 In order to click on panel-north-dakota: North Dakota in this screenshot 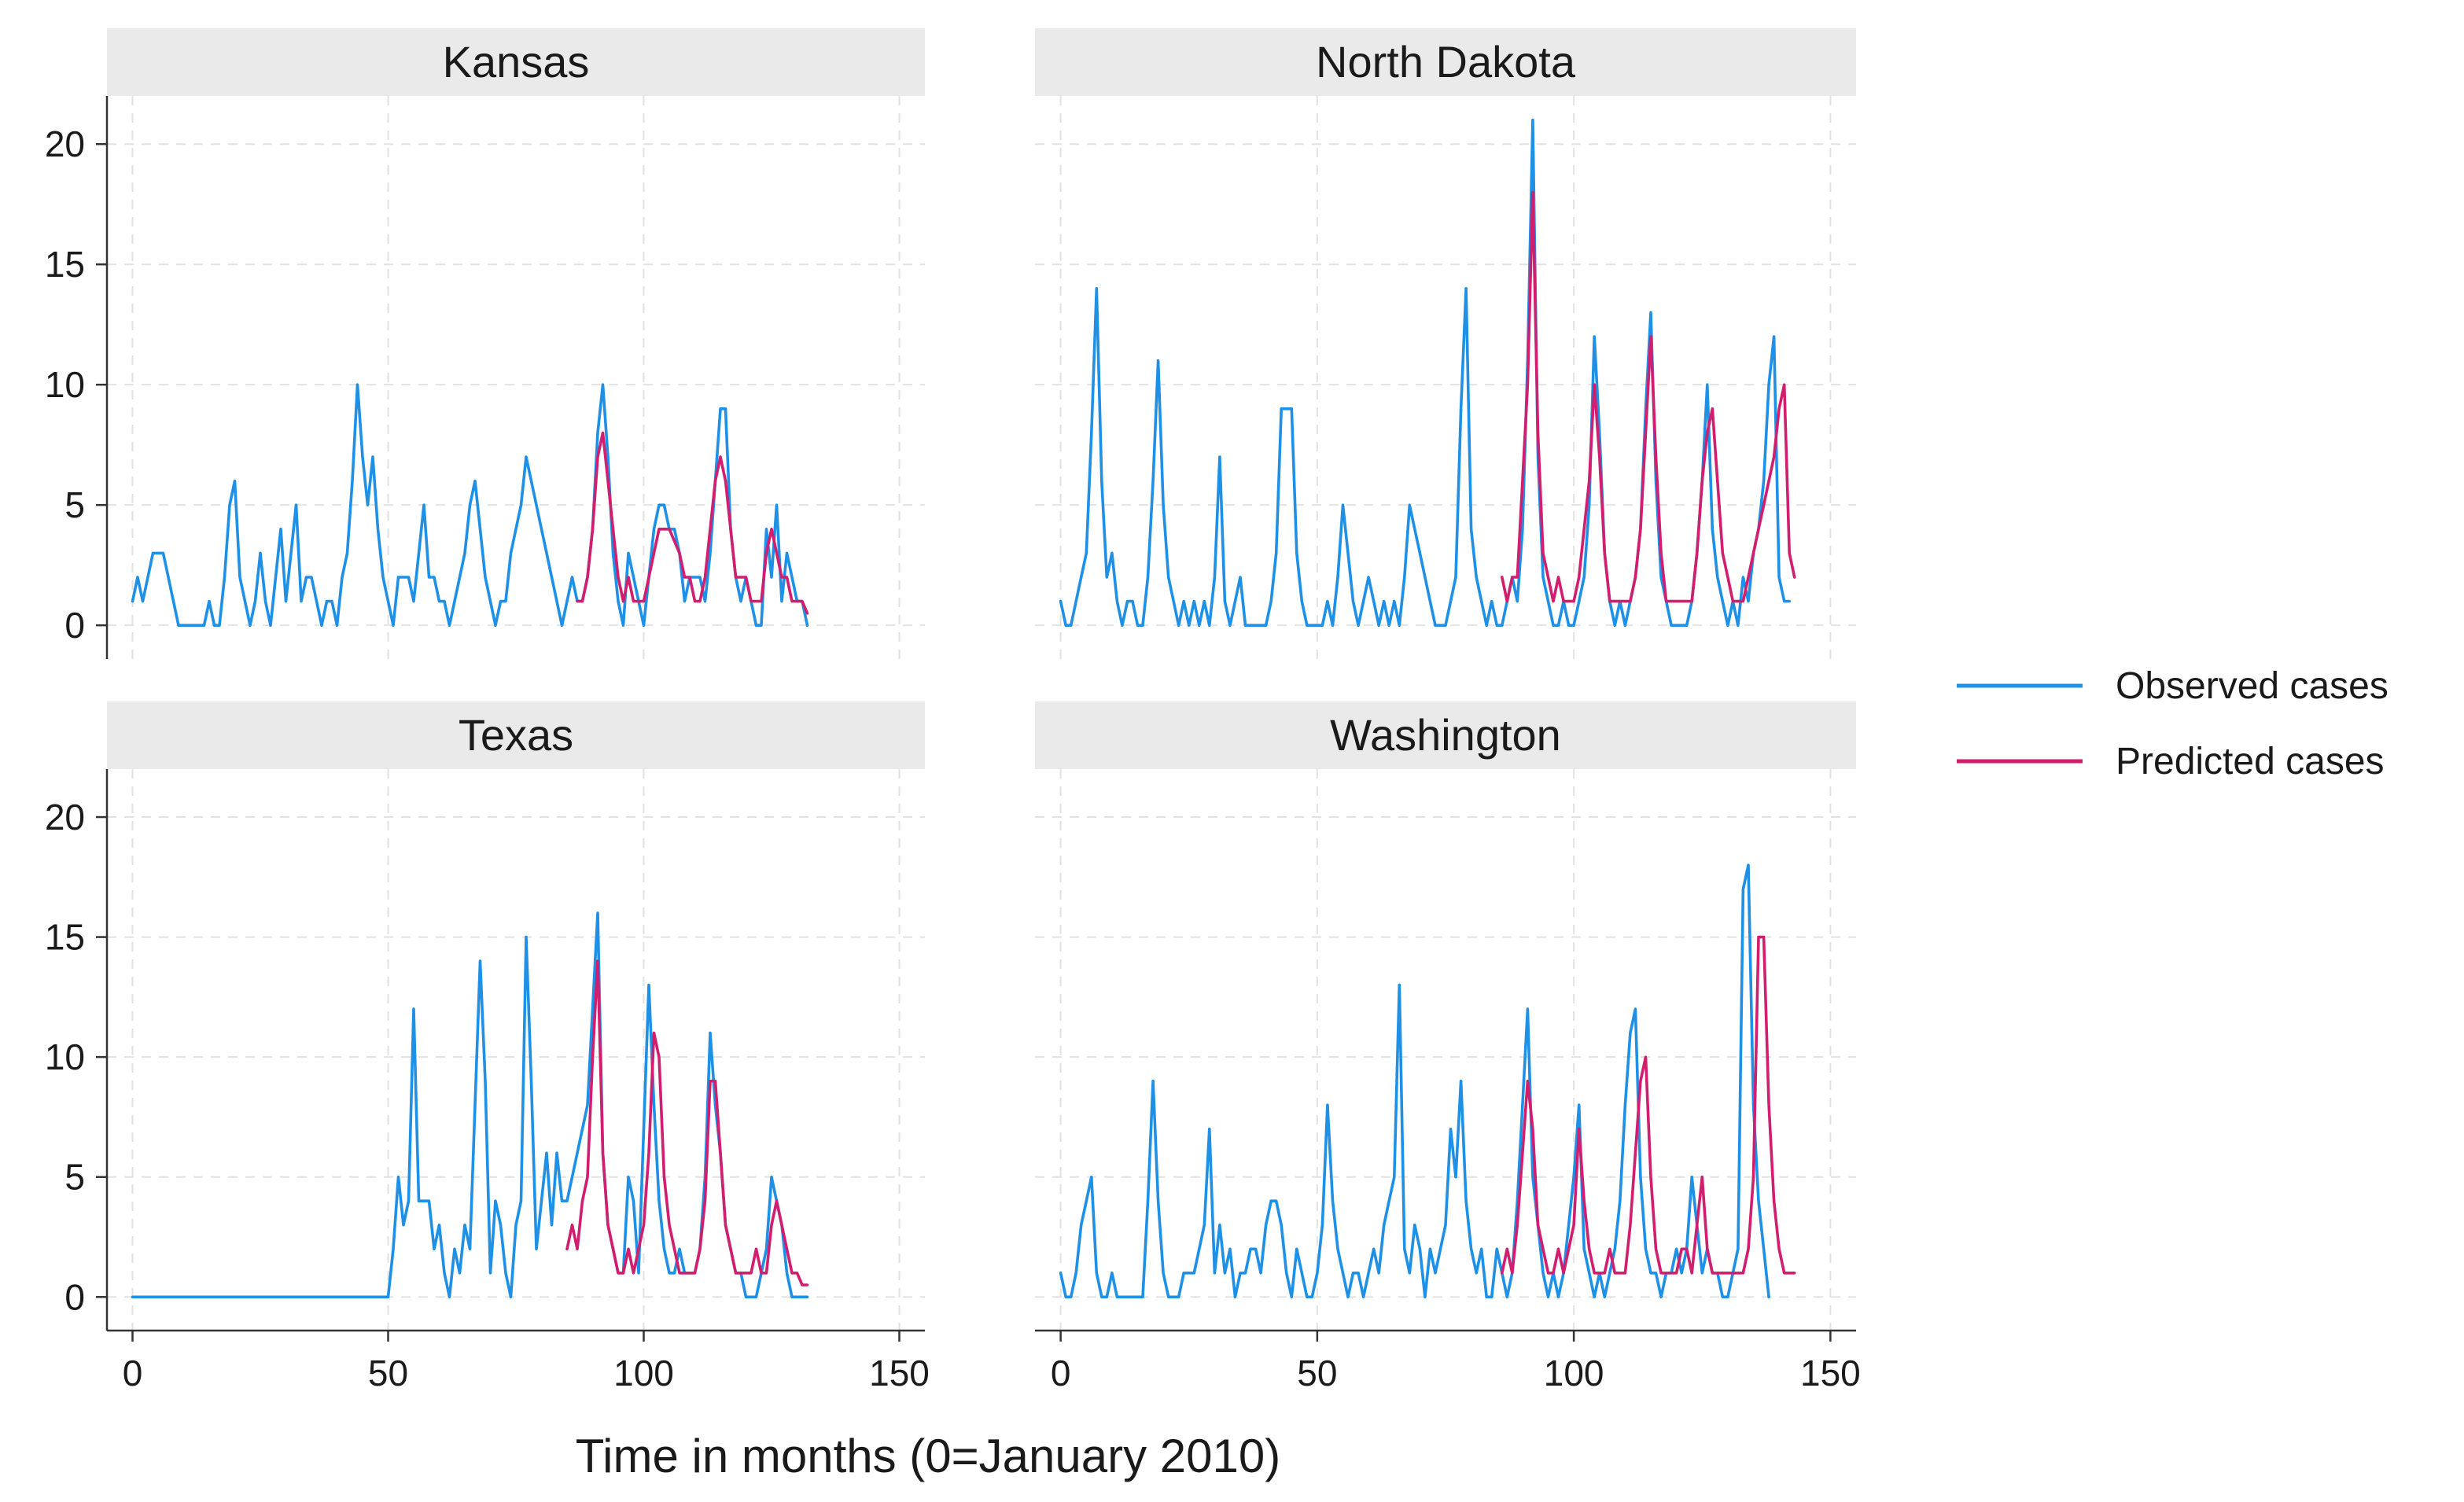, I will do `click(1445, 343)`.